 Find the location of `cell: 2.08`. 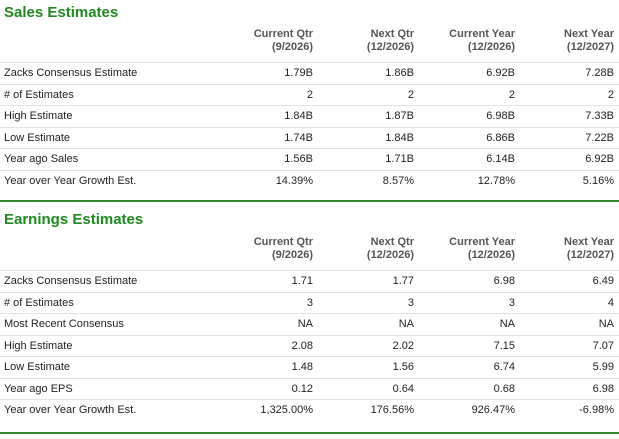

cell: 2.08 is located at coordinates (302, 345).